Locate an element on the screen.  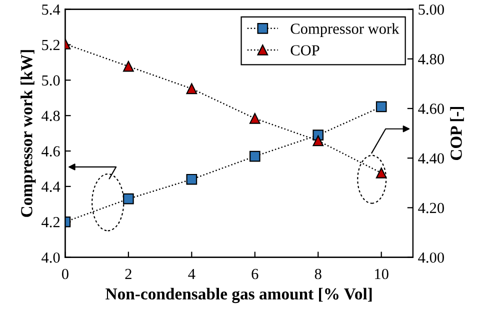
x-tick-label: 4 is located at coordinates (192, 274).